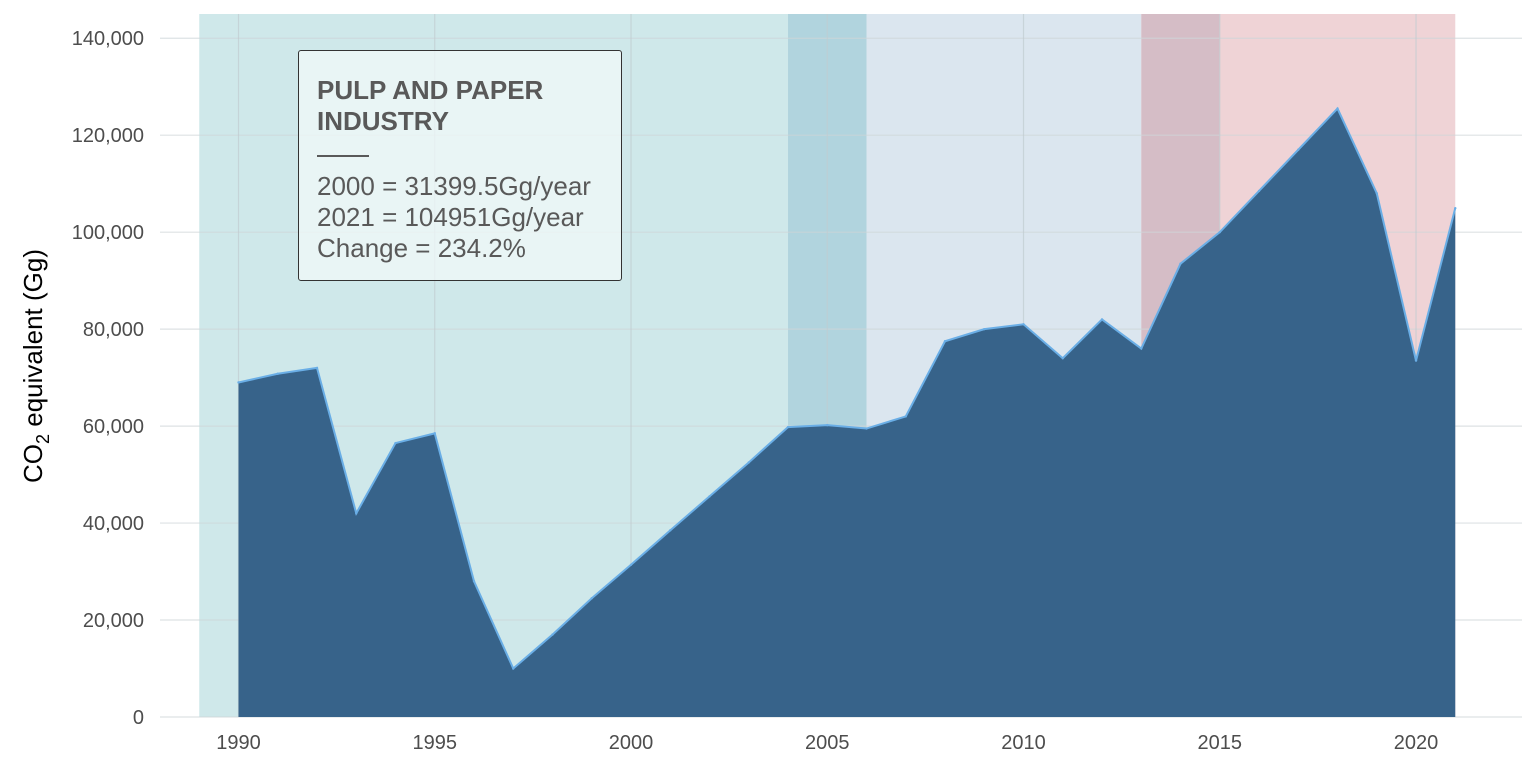 The height and width of the screenshot is (768, 1536). I want to click on data-point-2006, so click(866, 428).